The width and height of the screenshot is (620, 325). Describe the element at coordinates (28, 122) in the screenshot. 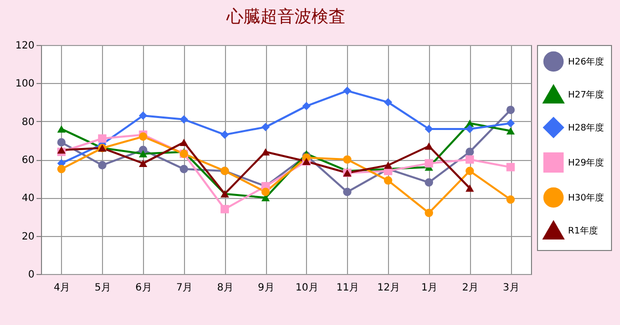

I see `y-tick-label: 80` at that location.